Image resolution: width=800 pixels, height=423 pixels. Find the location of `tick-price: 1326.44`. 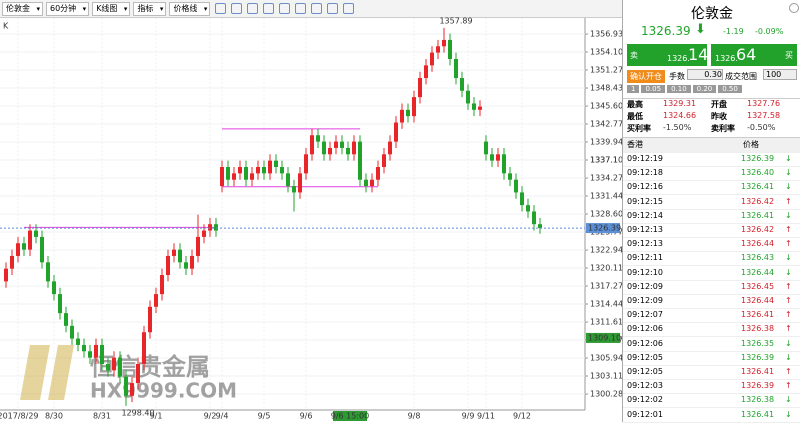

tick-price: 1326.44 is located at coordinates (758, 272).